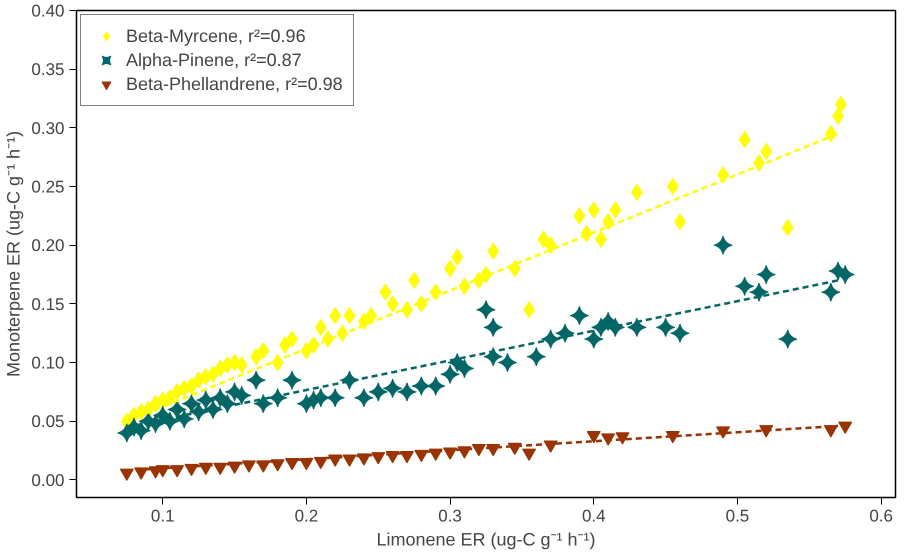  Describe the element at coordinates (450, 516) in the screenshot. I see `x-tick-label: 0.3` at that location.